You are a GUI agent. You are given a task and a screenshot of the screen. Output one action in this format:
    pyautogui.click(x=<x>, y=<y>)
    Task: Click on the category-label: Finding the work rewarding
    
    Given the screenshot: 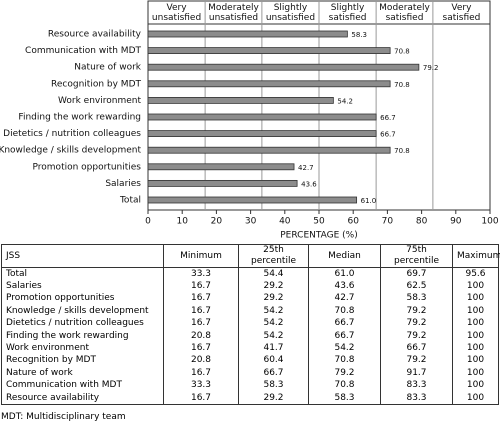 What is the action you would take?
    pyautogui.click(x=79, y=118)
    